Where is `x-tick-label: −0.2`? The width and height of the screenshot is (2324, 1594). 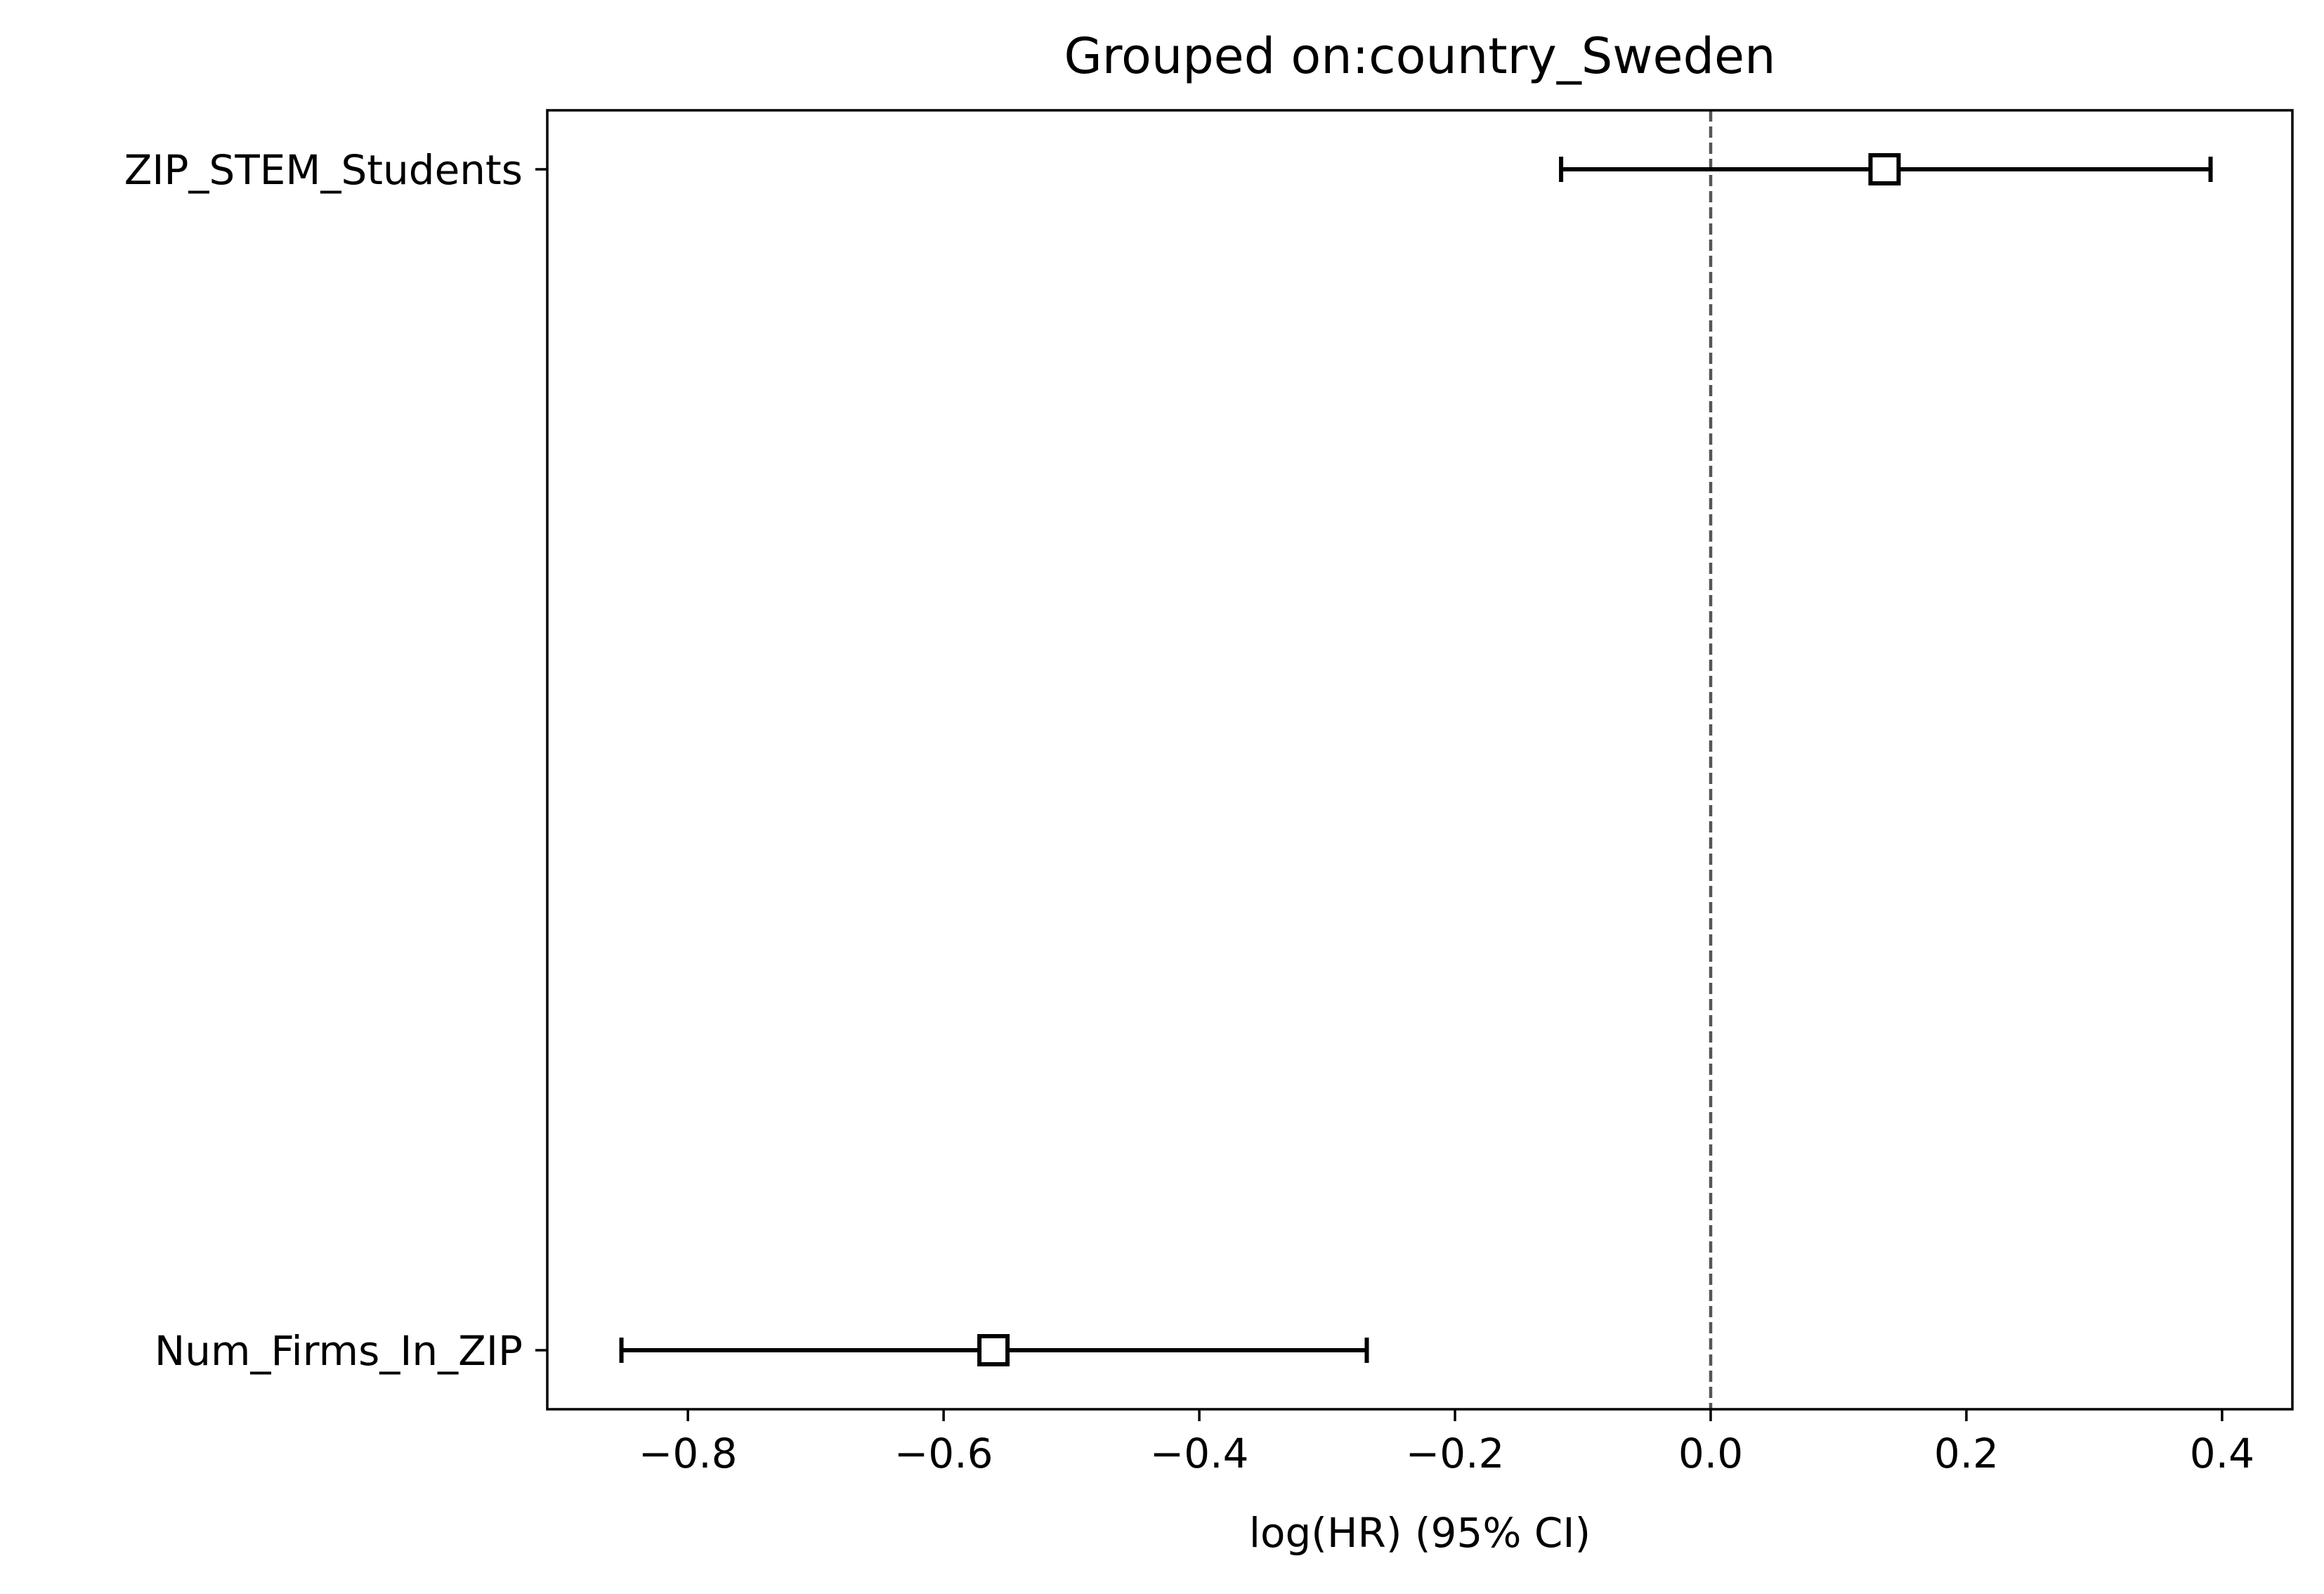
x-tick-label: −0.2 is located at coordinates (1456, 1454).